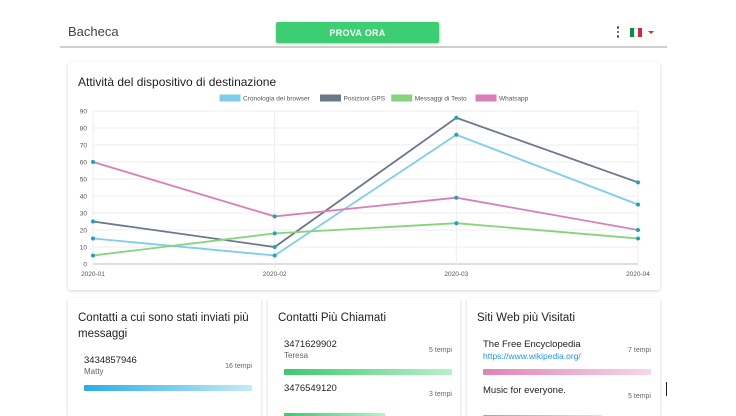  Describe the element at coordinates (532, 344) in the screenshot. I see `site-title: The Free Encyclopedia` at that location.